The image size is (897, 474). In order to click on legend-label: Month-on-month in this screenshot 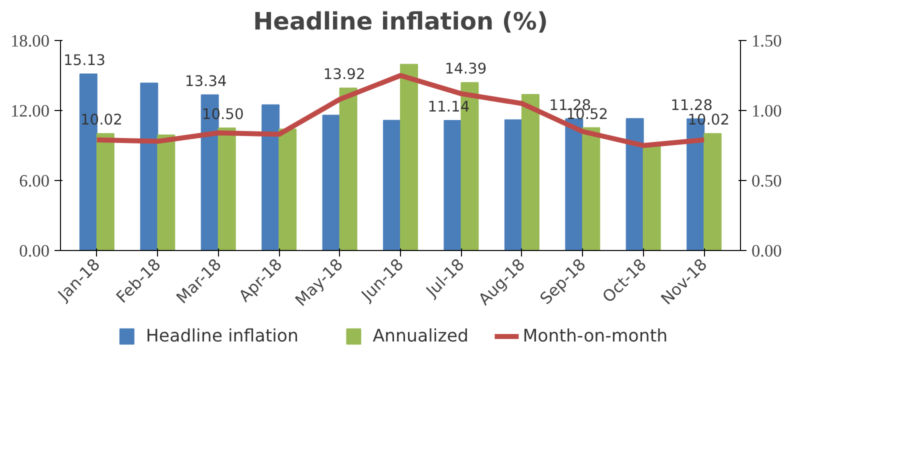, I will do `click(595, 336)`.